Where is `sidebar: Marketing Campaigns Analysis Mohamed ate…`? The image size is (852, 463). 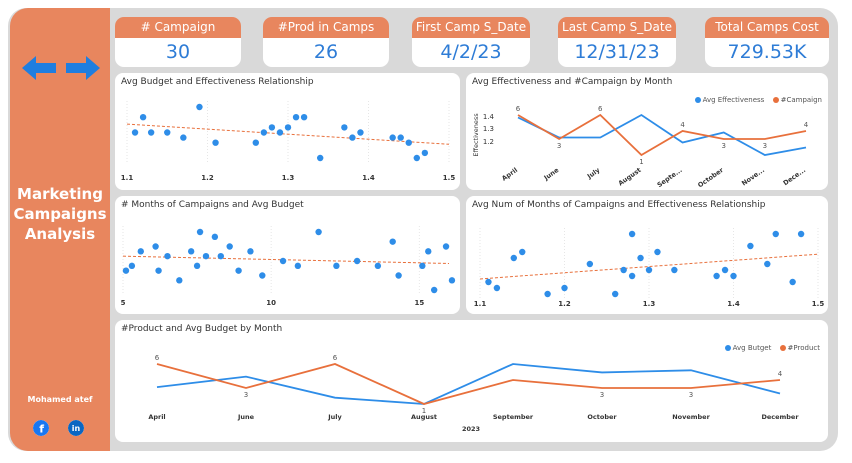 sidebar: Marketing Campaigns Analysis Mohamed ate… is located at coordinates (60, 229).